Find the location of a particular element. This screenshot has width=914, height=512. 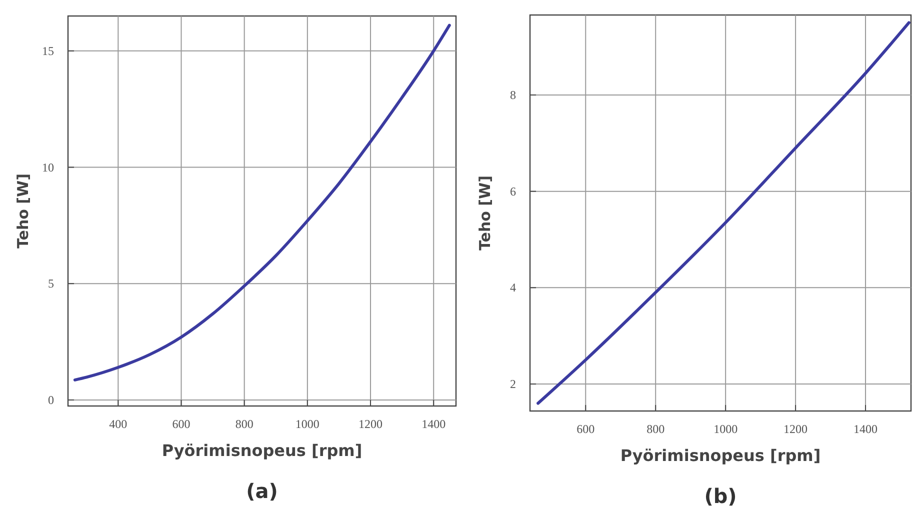

y-tick-label: 2 is located at coordinates (513, 384).